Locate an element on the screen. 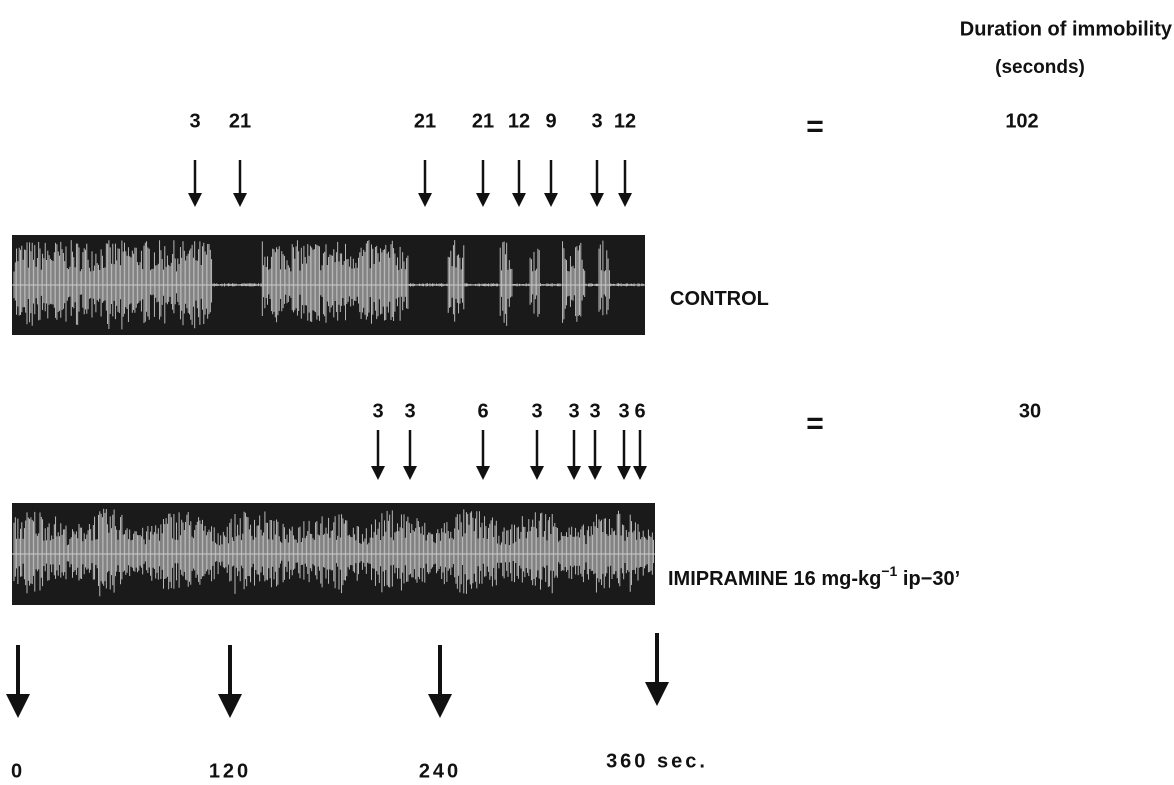 This screenshot has width=1174, height=785. time-label: 0 is located at coordinates (18, 771).